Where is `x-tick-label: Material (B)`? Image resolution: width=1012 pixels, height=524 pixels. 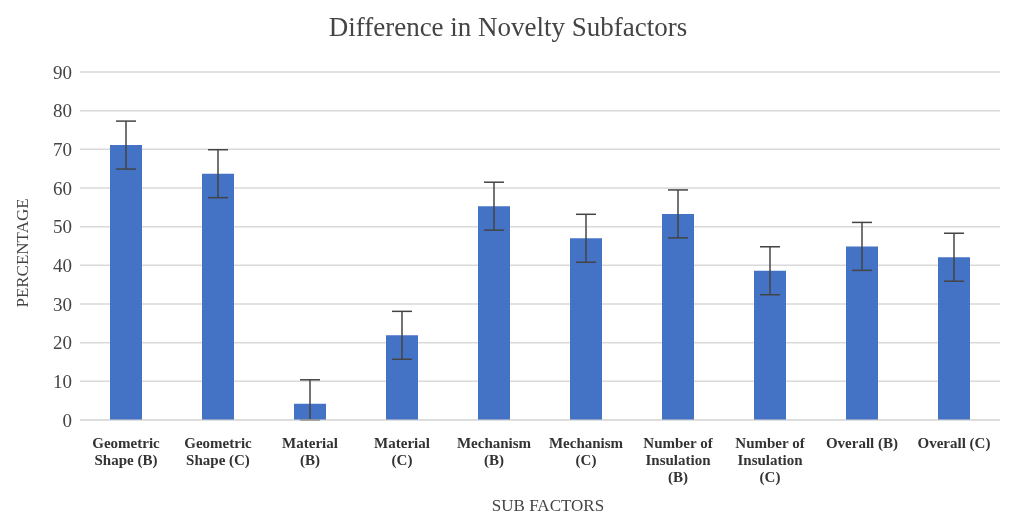
x-tick-label: Material (B) is located at coordinates (310, 451).